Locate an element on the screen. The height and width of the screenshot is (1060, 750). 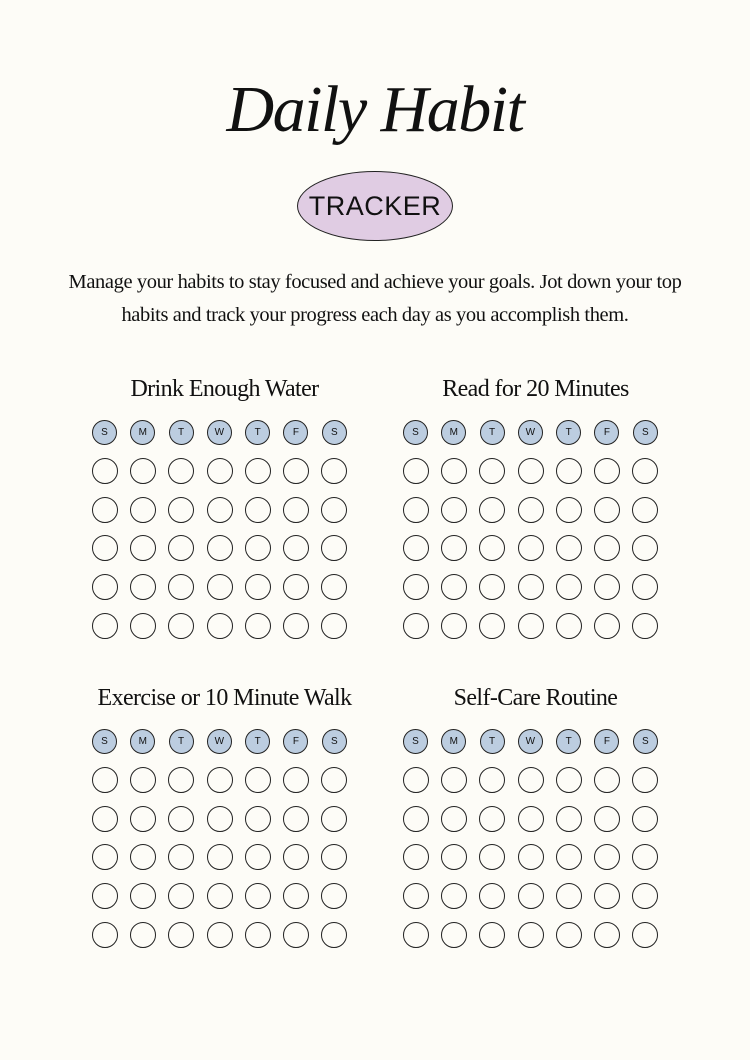
habit-title: Drink Enough Water is located at coordinates (224, 389).